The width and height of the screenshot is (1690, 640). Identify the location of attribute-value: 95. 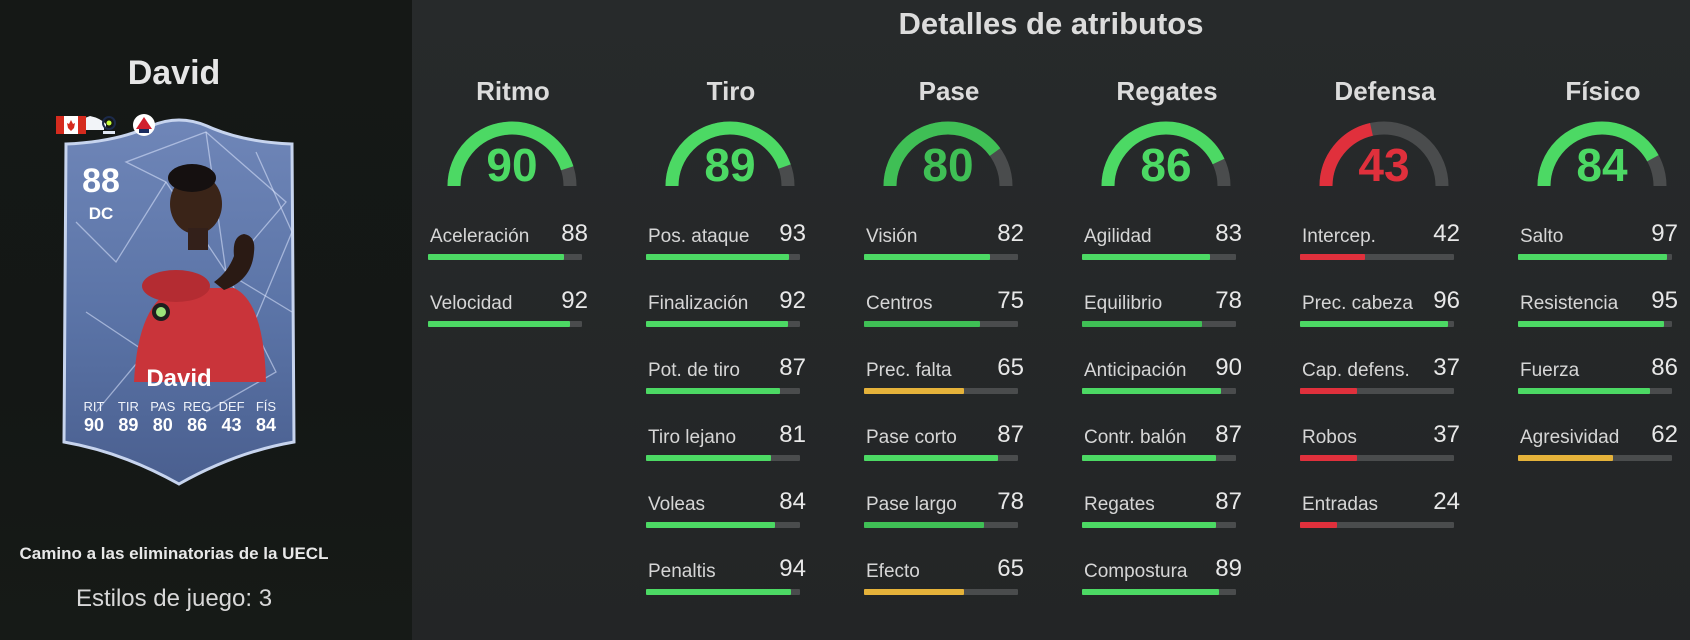
(1664, 300).